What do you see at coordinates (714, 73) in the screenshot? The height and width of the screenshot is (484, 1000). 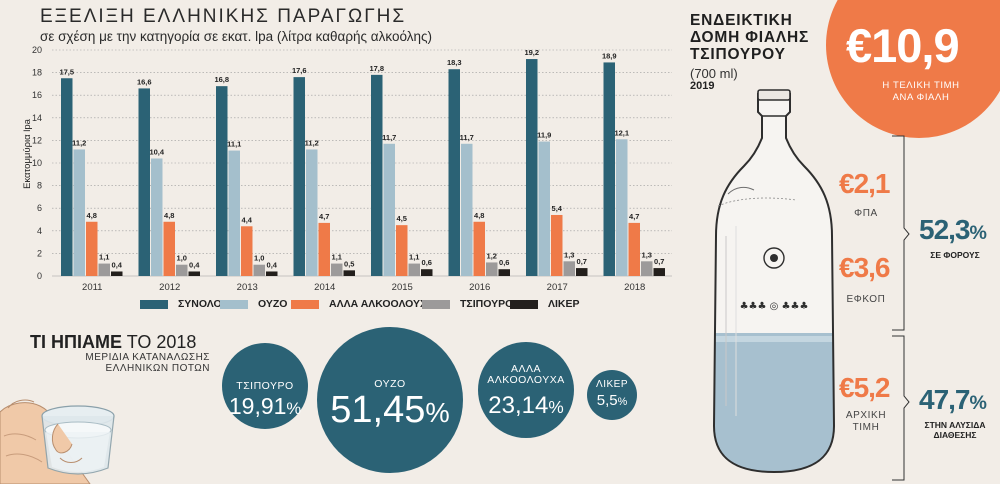 I see `bottle-volume: (700 ml)` at bounding box center [714, 73].